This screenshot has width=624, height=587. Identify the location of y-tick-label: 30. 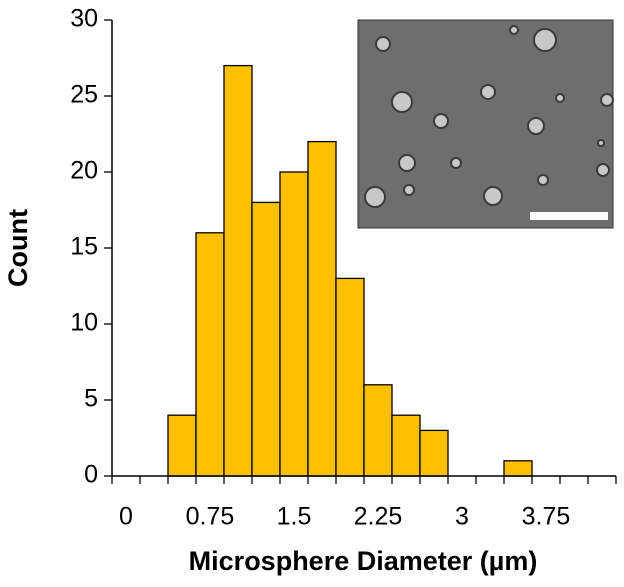
(84, 19).